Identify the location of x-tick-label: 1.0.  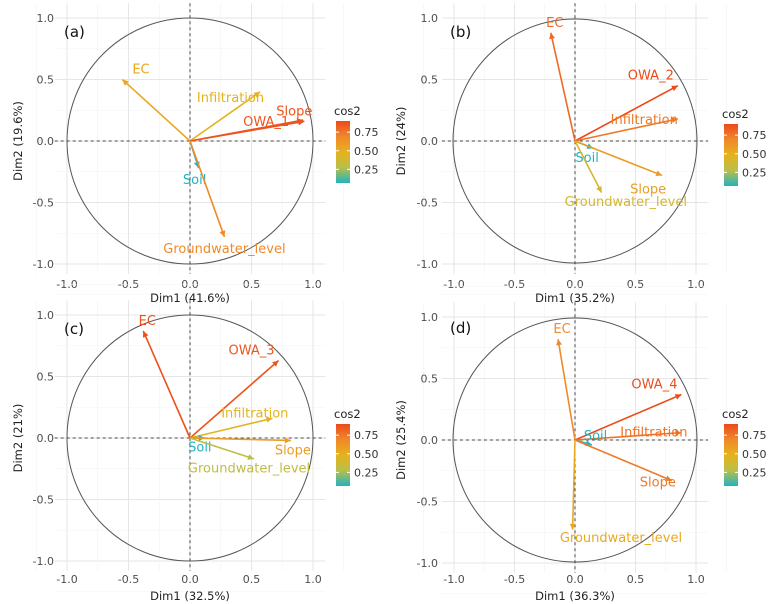
(696, 579).